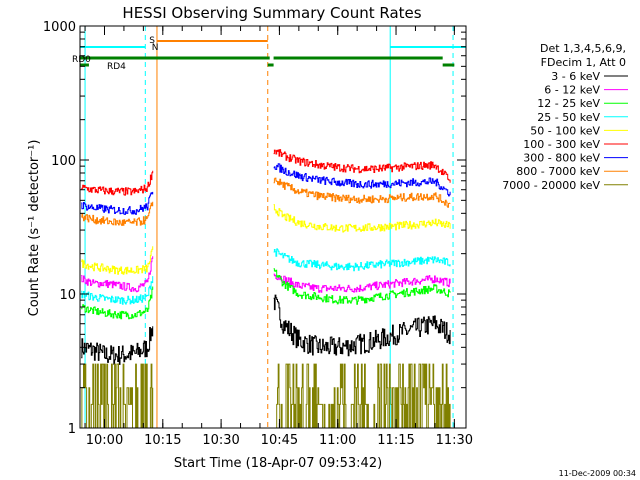 The height and width of the screenshot is (480, 640). What do you see at coordinates (162, 440) in the screenshot?
I see `x-tick-label-1: 10:15` at bounding box center [162, 440].